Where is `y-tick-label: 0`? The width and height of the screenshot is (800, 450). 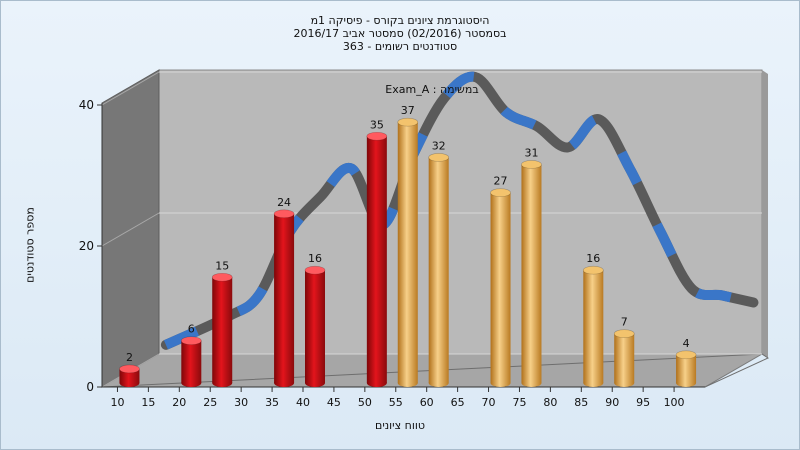 y-tick-label: 0 is located at coordinates (90, 387).